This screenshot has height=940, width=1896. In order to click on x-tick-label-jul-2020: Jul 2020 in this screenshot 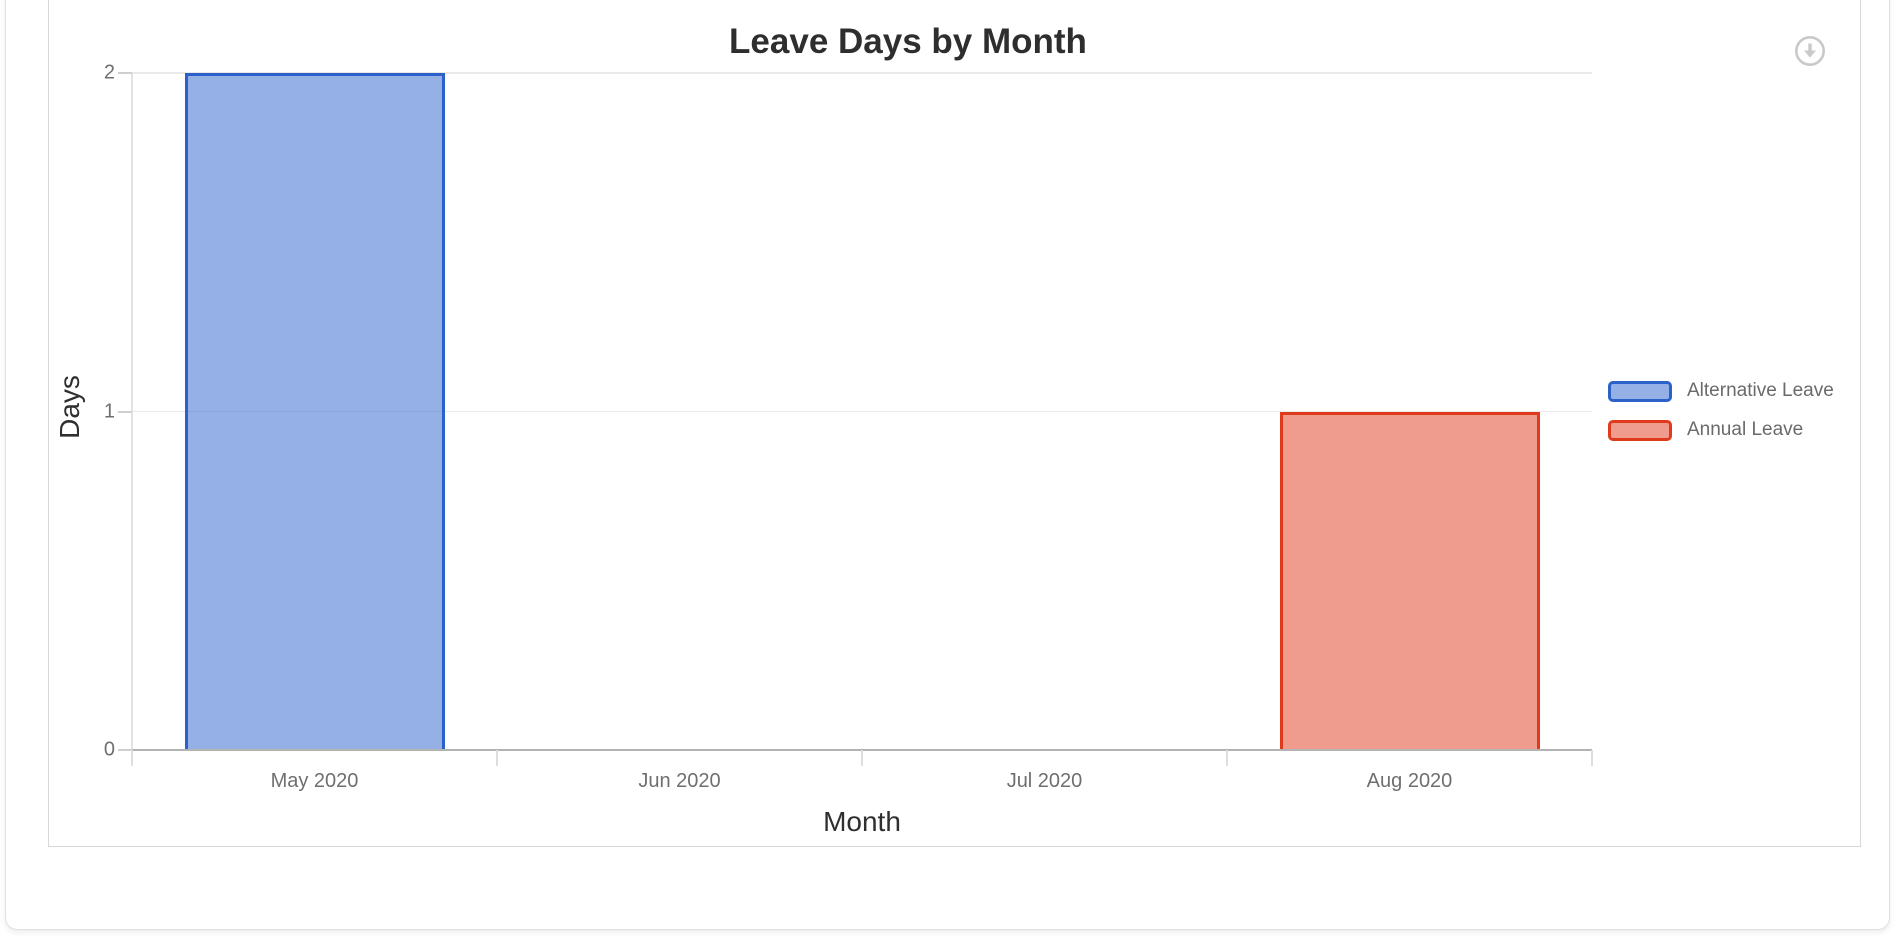, I will do `click(1044, 781)`.